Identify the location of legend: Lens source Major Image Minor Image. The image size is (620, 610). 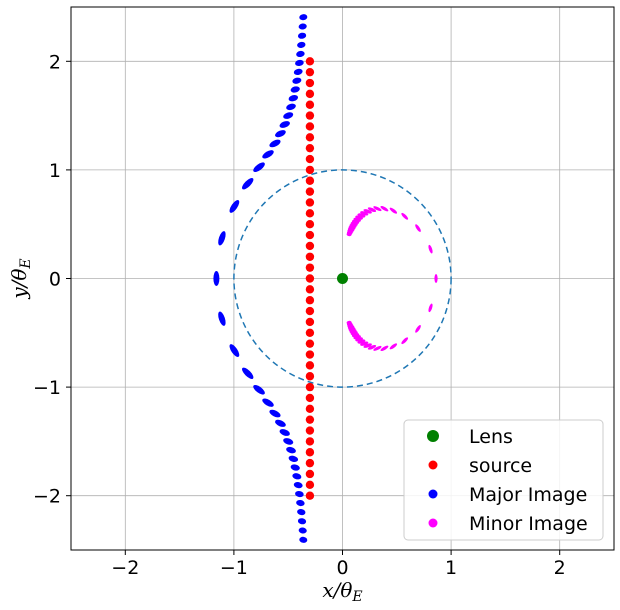
(503, 480).